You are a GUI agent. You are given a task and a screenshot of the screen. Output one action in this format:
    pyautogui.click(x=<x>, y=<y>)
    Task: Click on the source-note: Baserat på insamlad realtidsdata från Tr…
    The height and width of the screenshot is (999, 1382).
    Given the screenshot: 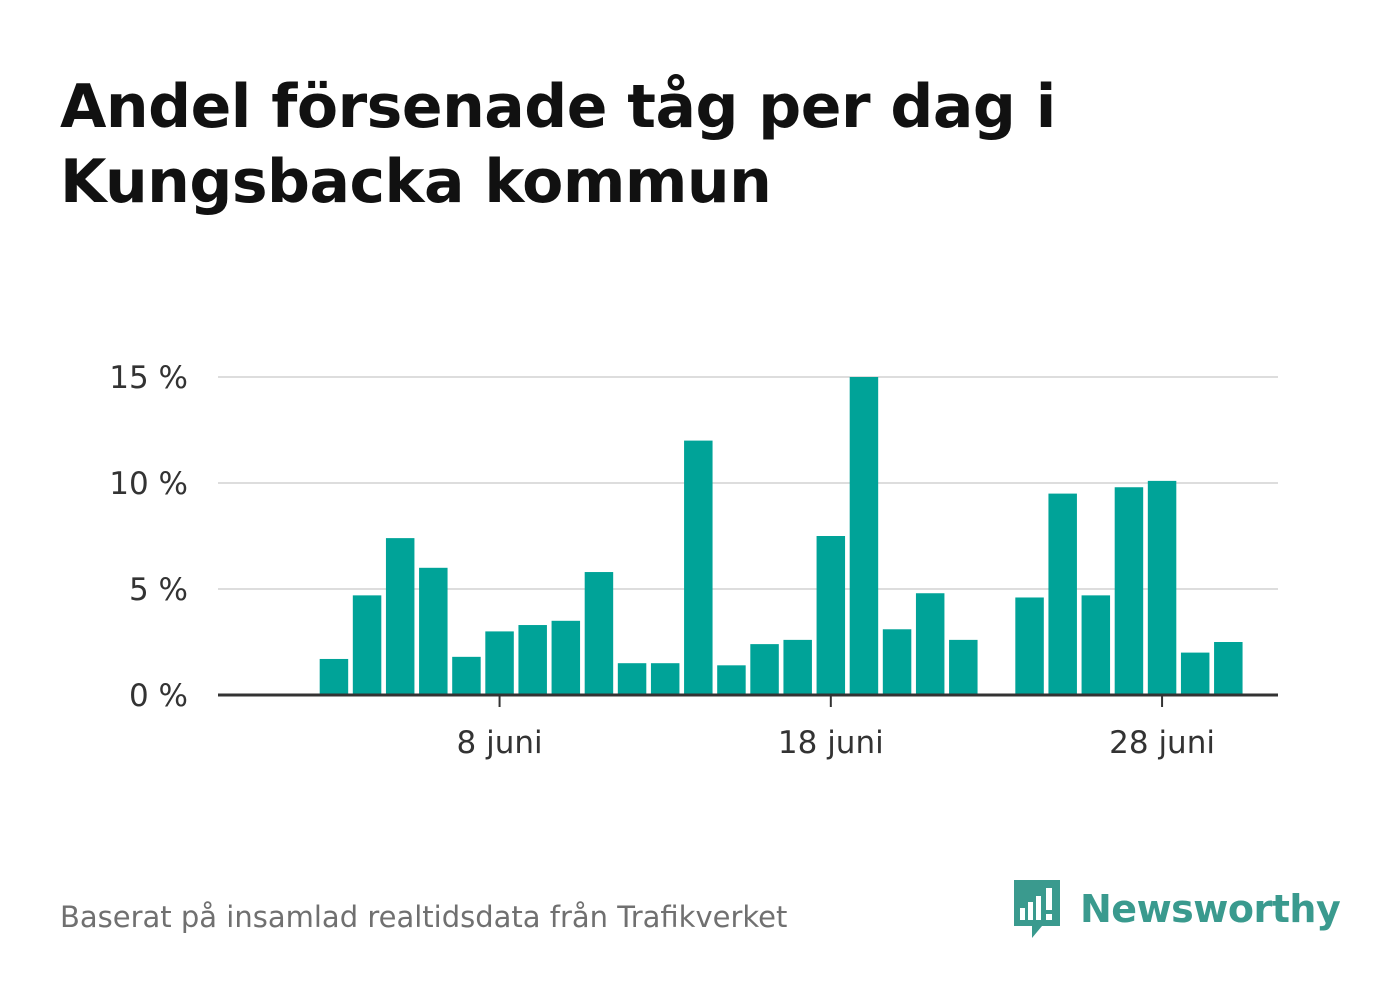 What is the action you would take?
    pyautogui.click(x=424, y=917)
    